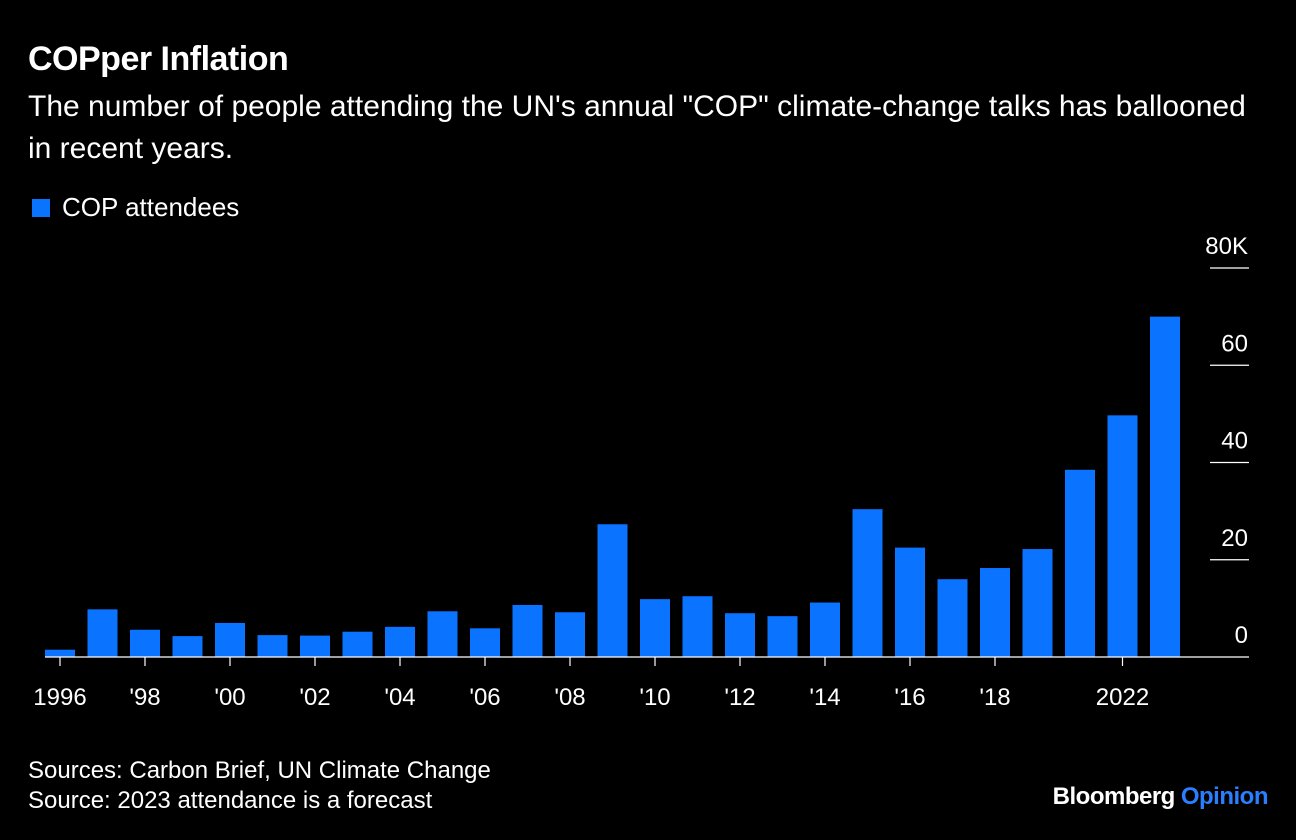 This screenshot has width=1296, height=840. I want to click on bar-2016, so click(910, 602).